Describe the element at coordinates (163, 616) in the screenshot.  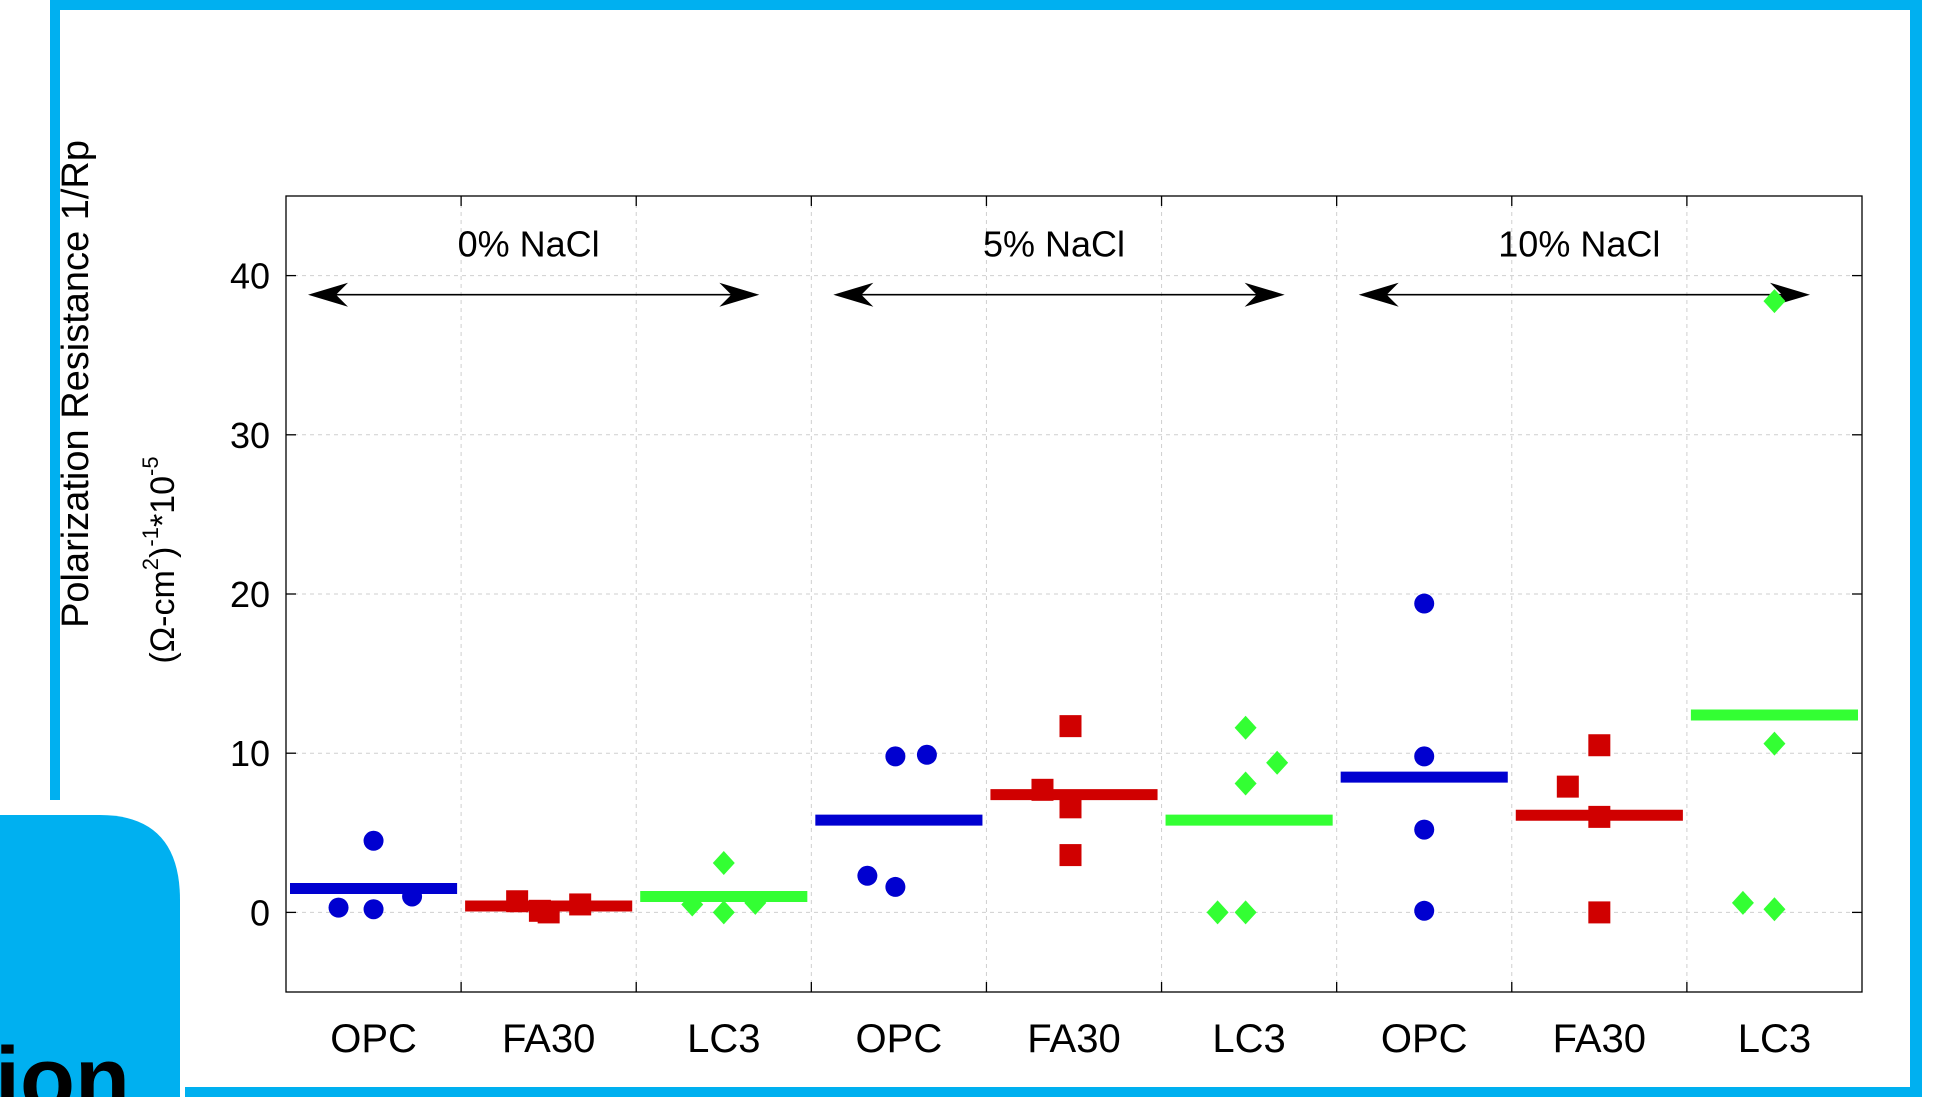
I see `y-unit-prefix: (Ω-cm` at that location.